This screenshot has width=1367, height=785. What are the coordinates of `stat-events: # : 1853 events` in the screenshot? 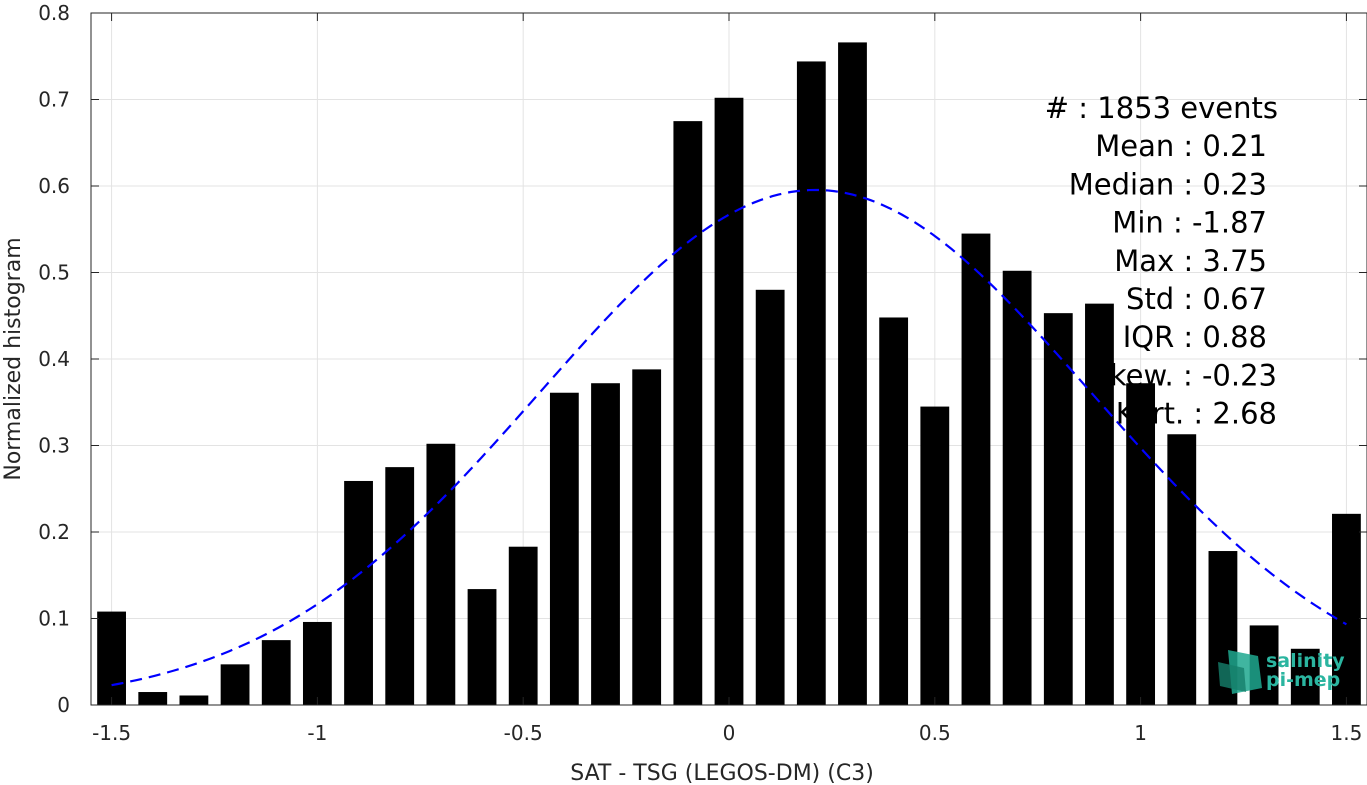 It's located at (1161, 108).